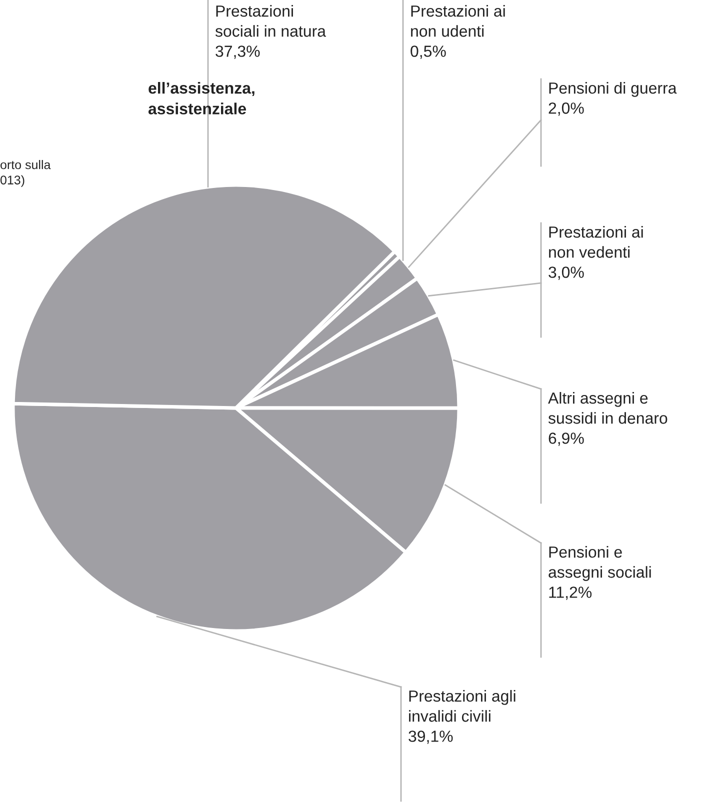 Image resolution: width=712 pixels, height=808 pixels. Describe the element at coordinates (201, 98) in the screenshot. I see `text: ell’assistenza, assistenziale` at that location.